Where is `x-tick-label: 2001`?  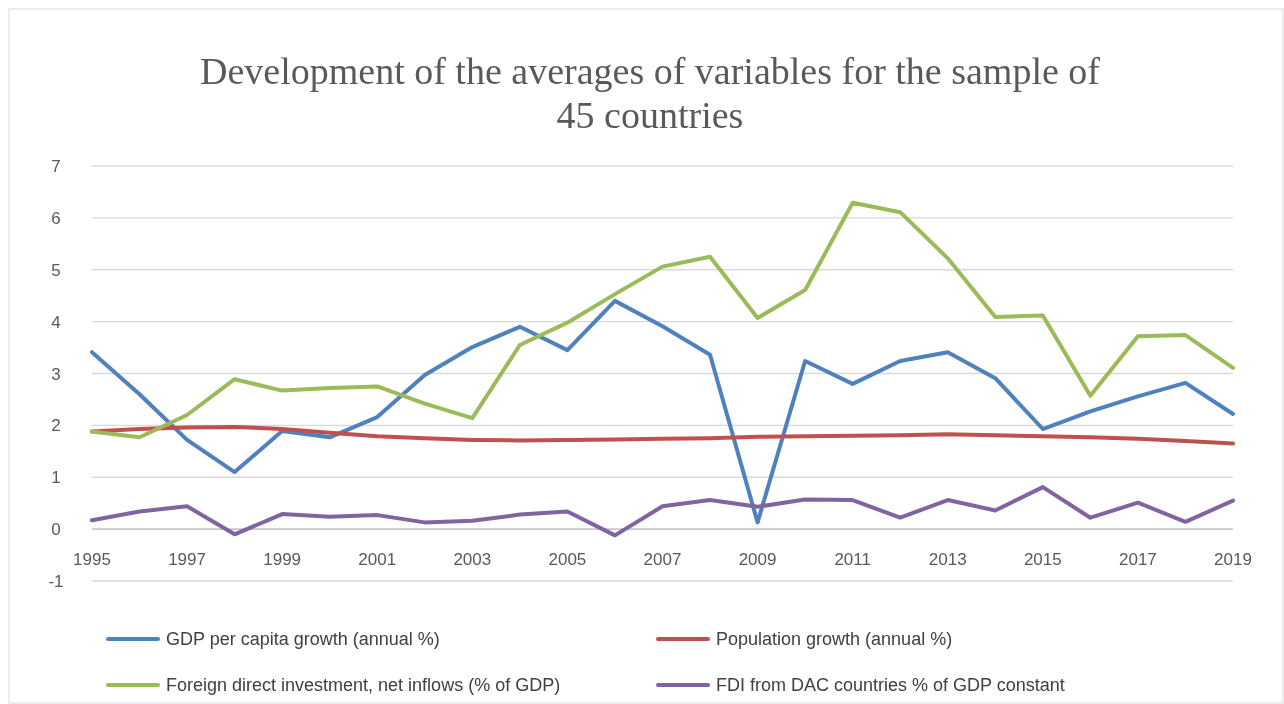
x-tick-label: 2001 is located at coordinates (377, 560).